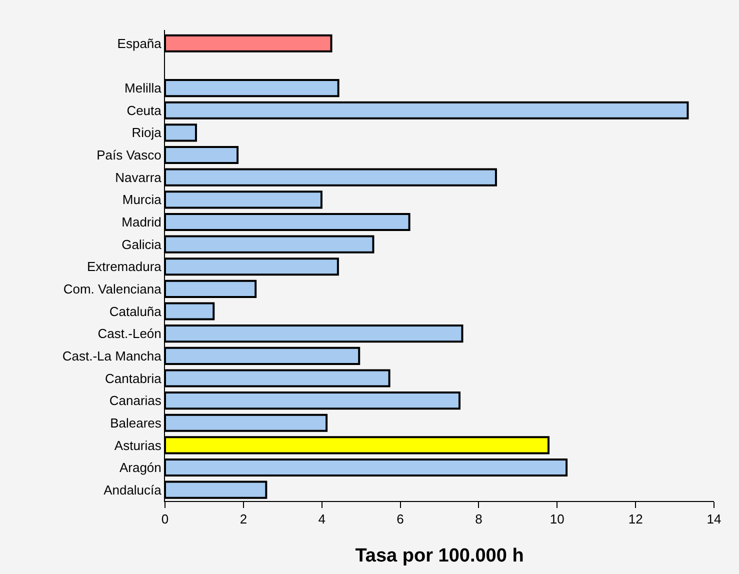 This screenshot has height=574, width=739. What do you see at coordinates (136, 422) in the screenshot?
I see `y-tick-label: Baleares` at bounding box center [136, 422].